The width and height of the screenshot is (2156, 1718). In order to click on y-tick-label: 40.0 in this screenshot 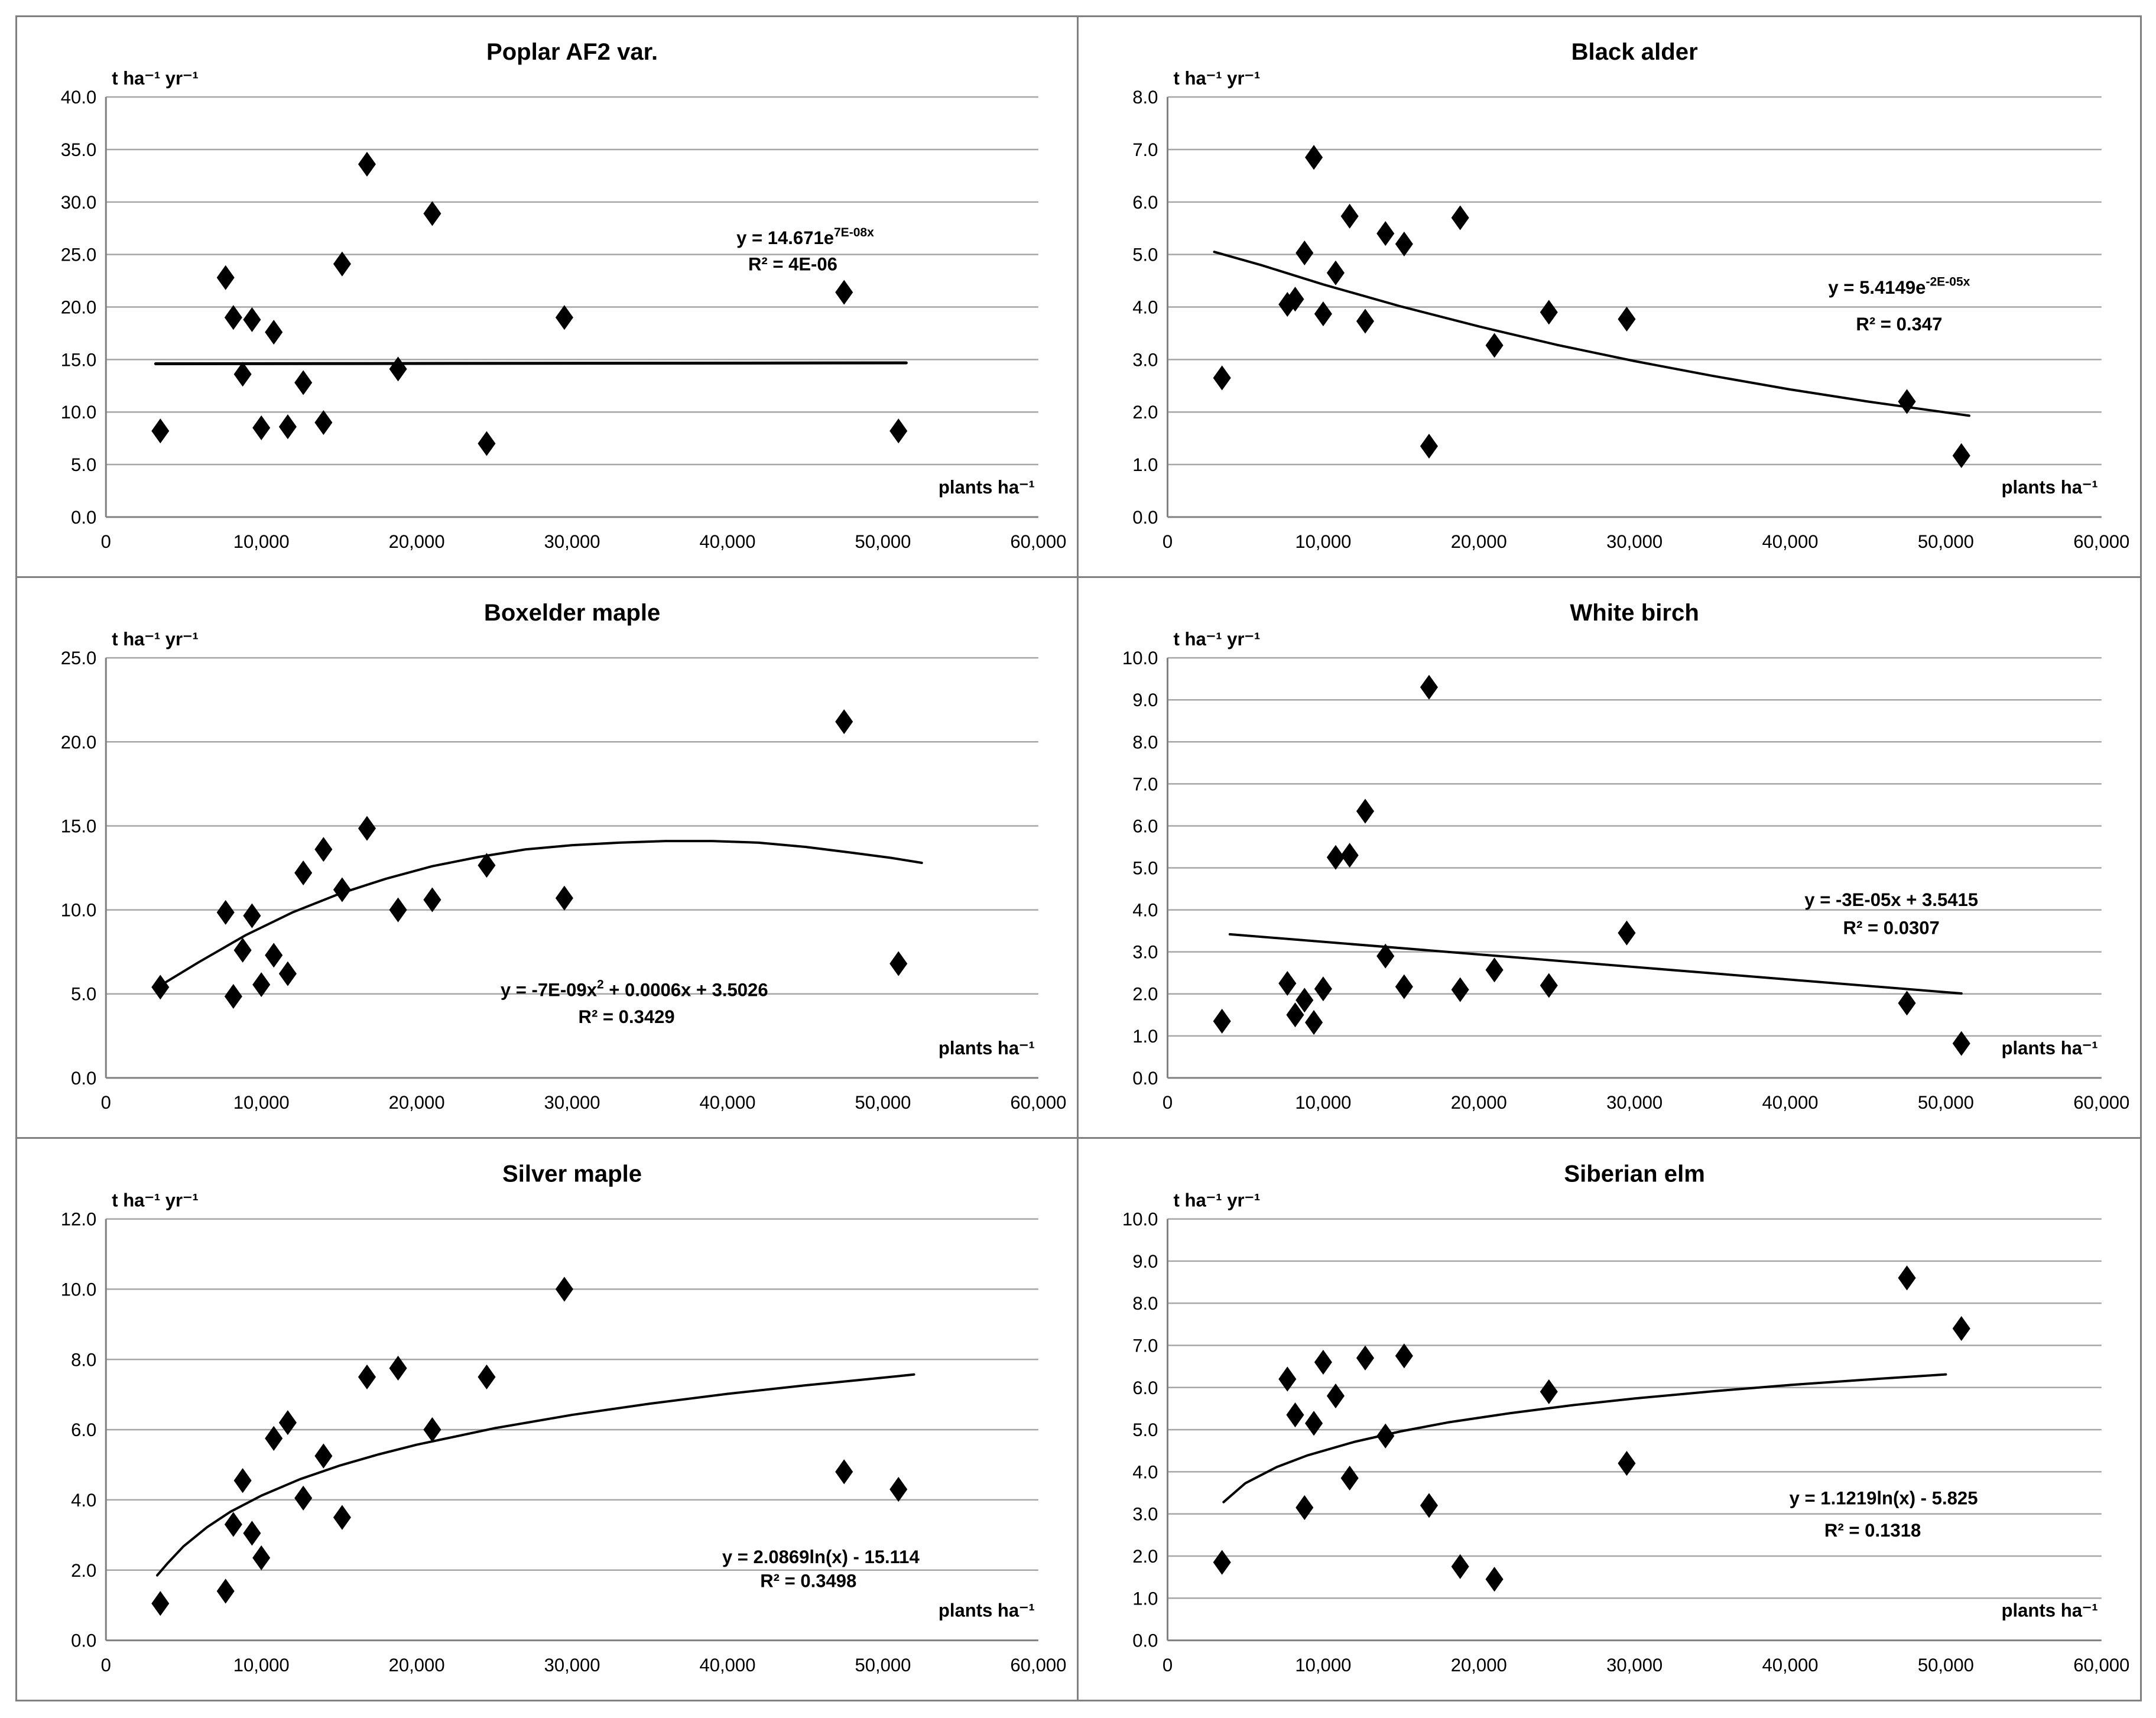, I will do `click(78, 97)`.